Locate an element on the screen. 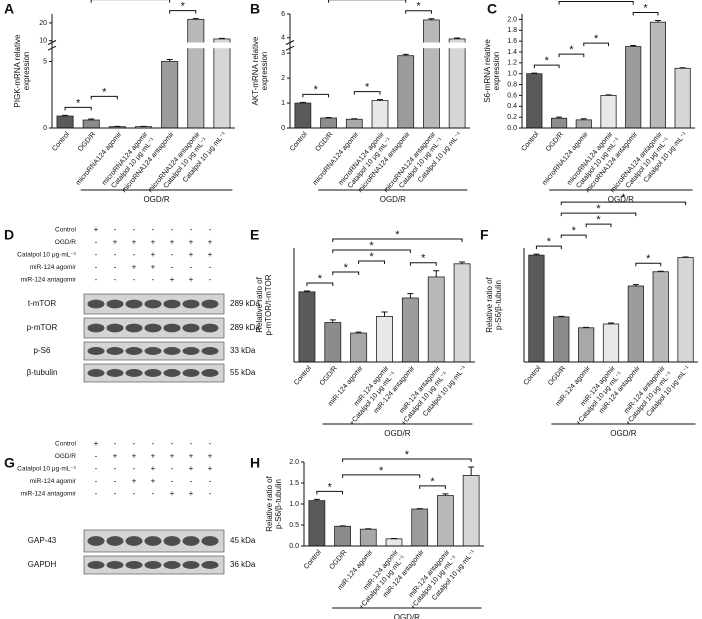  panel-label: A is located at coordinates (9, 9).